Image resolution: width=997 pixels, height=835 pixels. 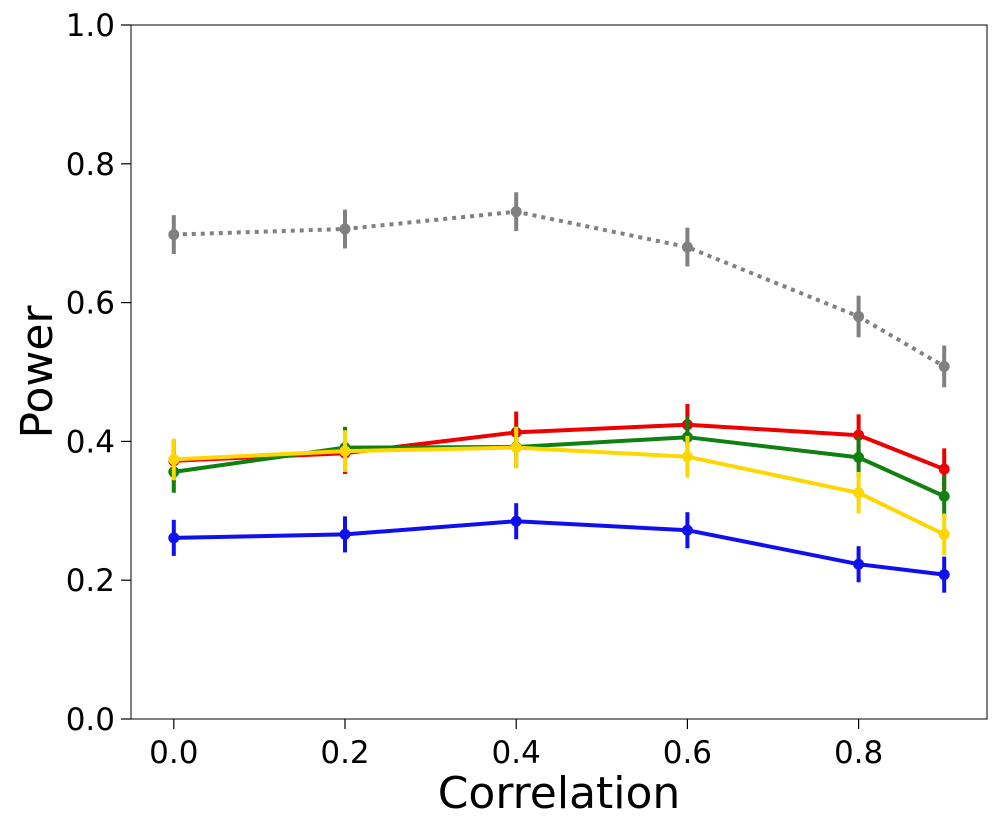 I want to click on x-axis-label: Correlation, so click(x=559, y=793).